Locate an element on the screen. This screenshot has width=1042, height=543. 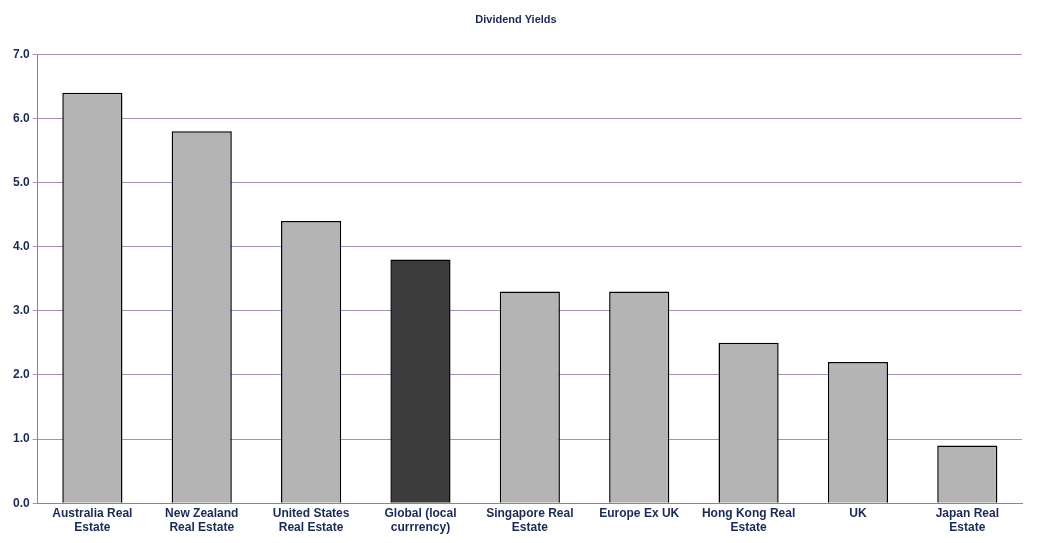
x-tick-label: Singapore Real Estate is located at coordinates (530, 520).